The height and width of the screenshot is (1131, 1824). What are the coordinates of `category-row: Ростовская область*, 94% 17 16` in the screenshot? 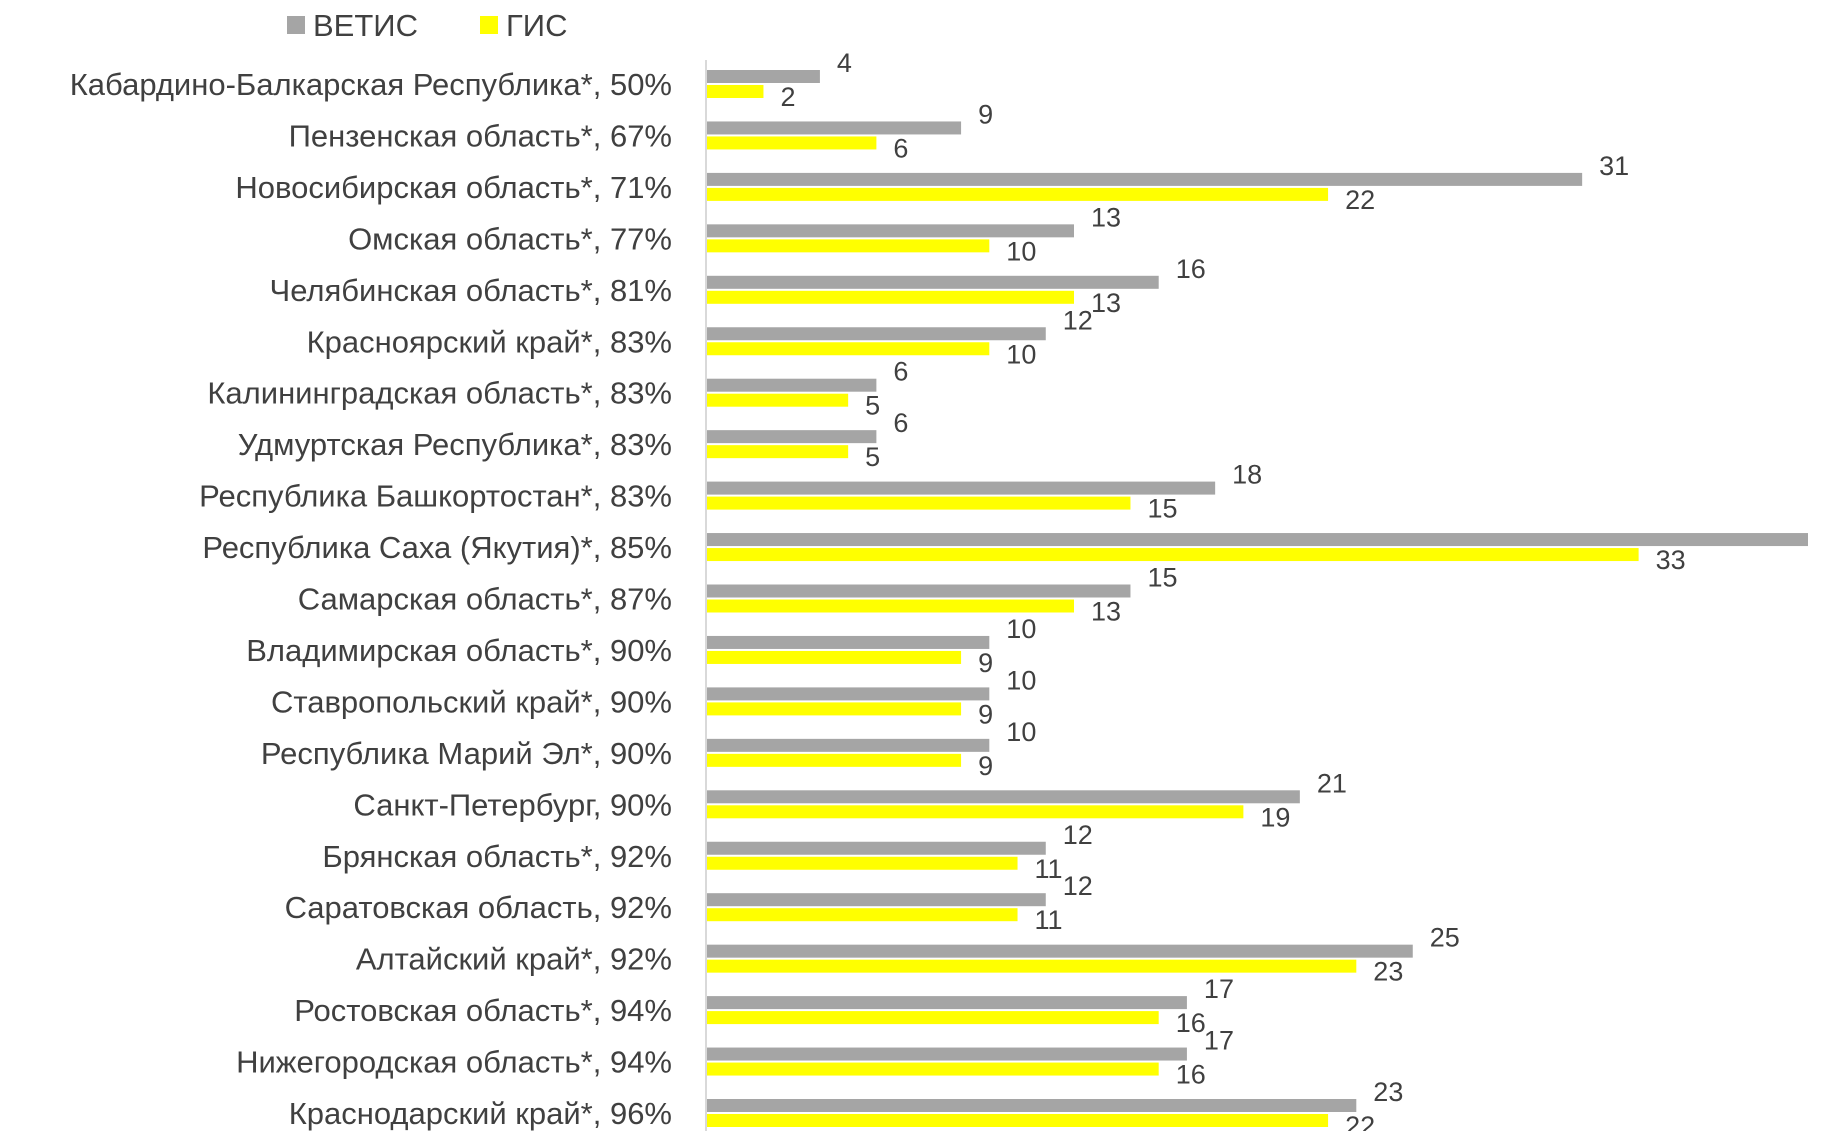 It's located at (764, 1006).